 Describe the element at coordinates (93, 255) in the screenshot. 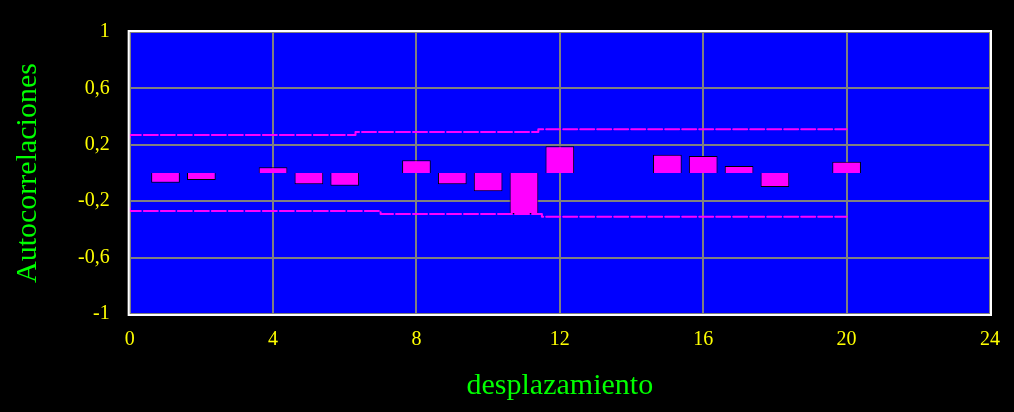

I see `y-tick-label: -0,6` at that location.